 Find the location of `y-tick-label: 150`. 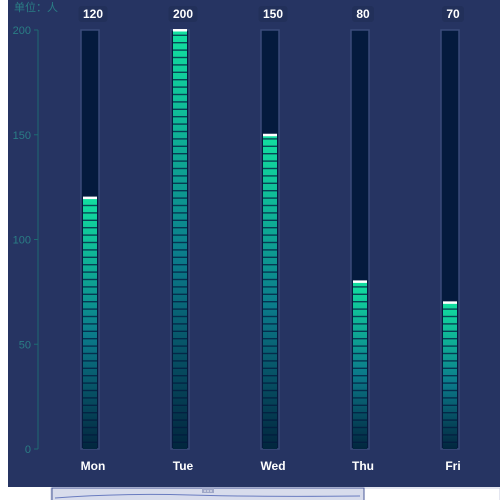

y-tick-label: 150 is located at coordinates (22, 136).